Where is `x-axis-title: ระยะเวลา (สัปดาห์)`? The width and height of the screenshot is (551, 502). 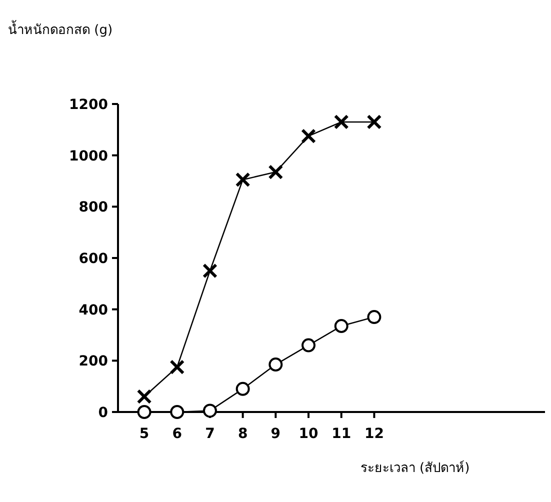 x-axis-title: ระยะเวลา (สัปดาห์) is located at coordinates (415, 468).